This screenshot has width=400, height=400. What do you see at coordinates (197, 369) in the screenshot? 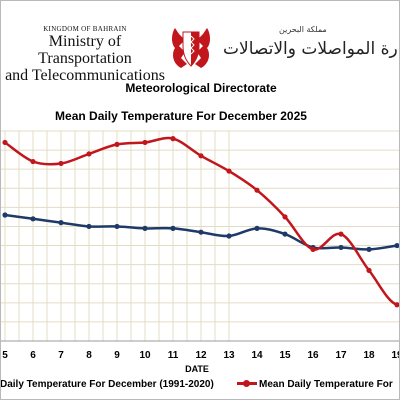
I see `x-axis-title: DATE` at bounding box center [197, 369].